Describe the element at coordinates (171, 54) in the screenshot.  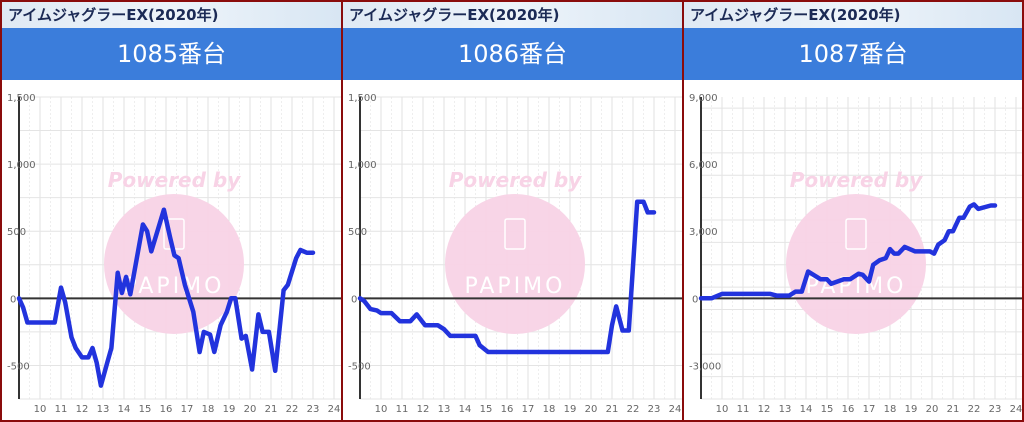
I see `machine-number: 1085番台` at that location.